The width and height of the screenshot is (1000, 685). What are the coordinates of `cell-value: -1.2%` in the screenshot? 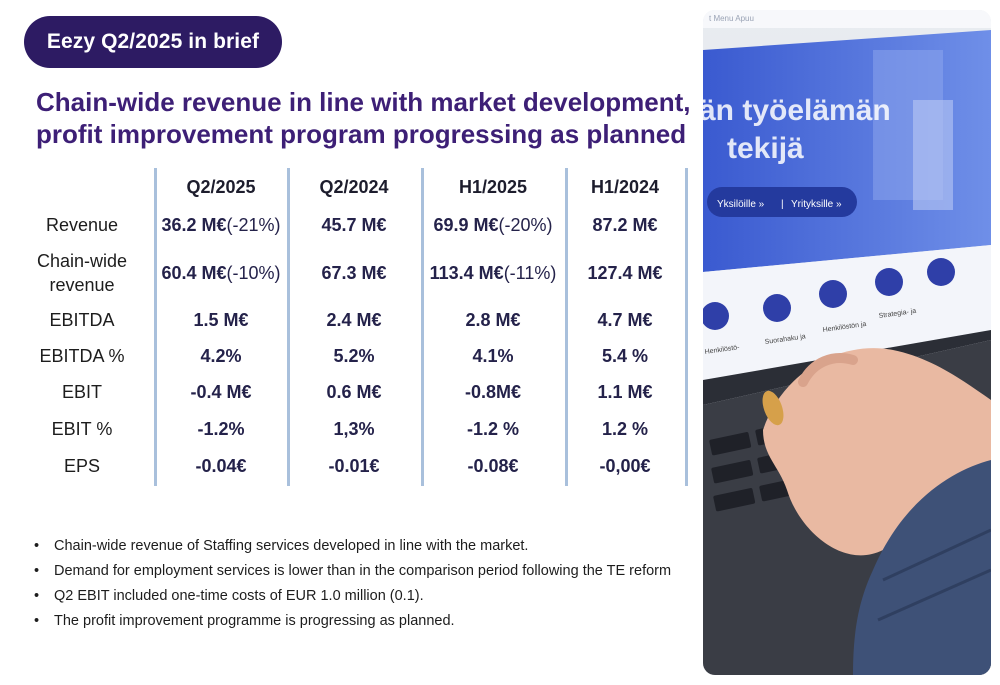 It's located at (221, 428).